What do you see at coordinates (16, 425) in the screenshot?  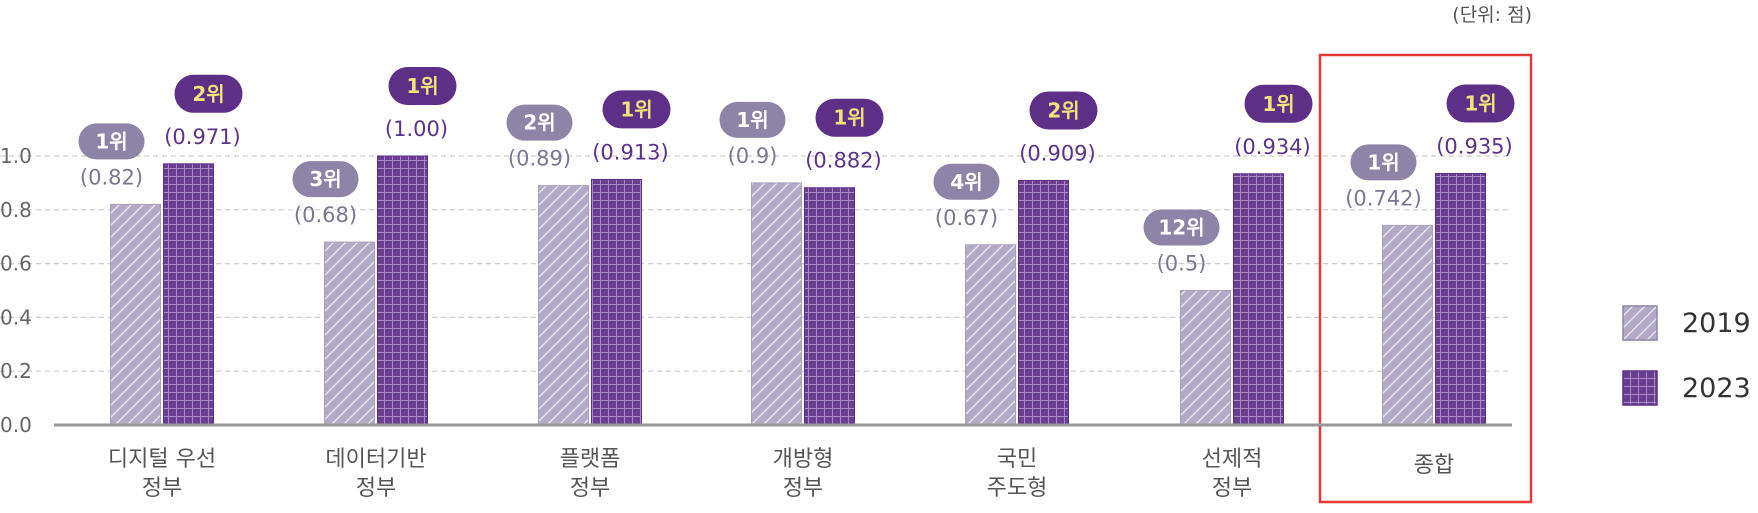 I see `y-tick-label: 0.0` at bounding box center [16, 425].